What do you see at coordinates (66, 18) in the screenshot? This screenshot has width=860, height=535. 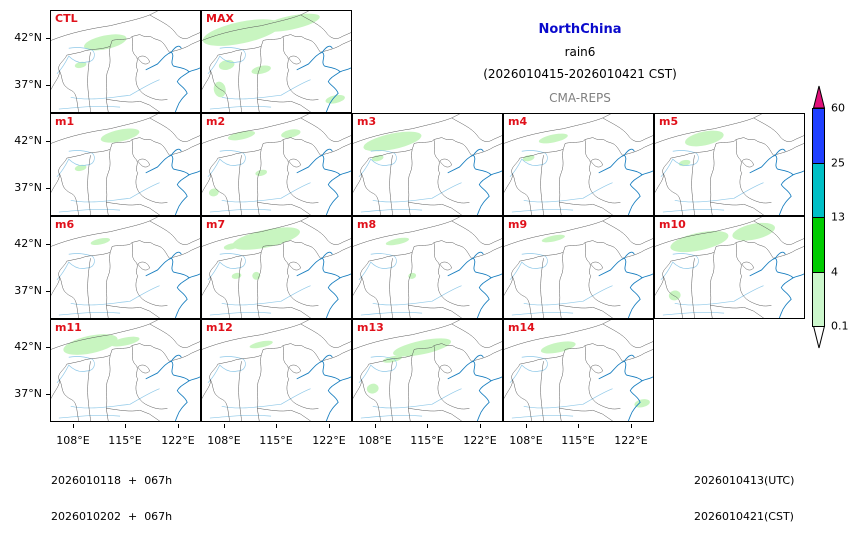 I see `panel-label: CTL` at bounding box center [66, 18].